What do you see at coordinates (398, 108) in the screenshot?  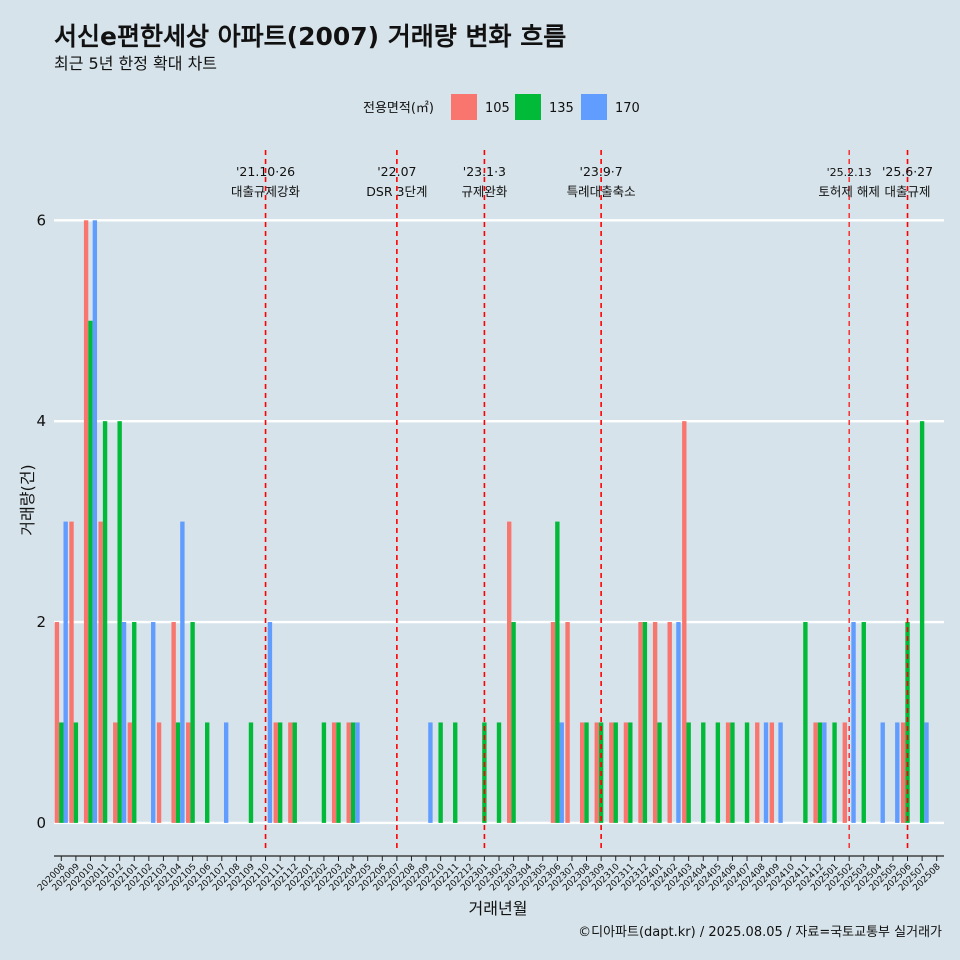 I see `legend-title: 전용면적(㎡)` at bounding box center [398, 108].